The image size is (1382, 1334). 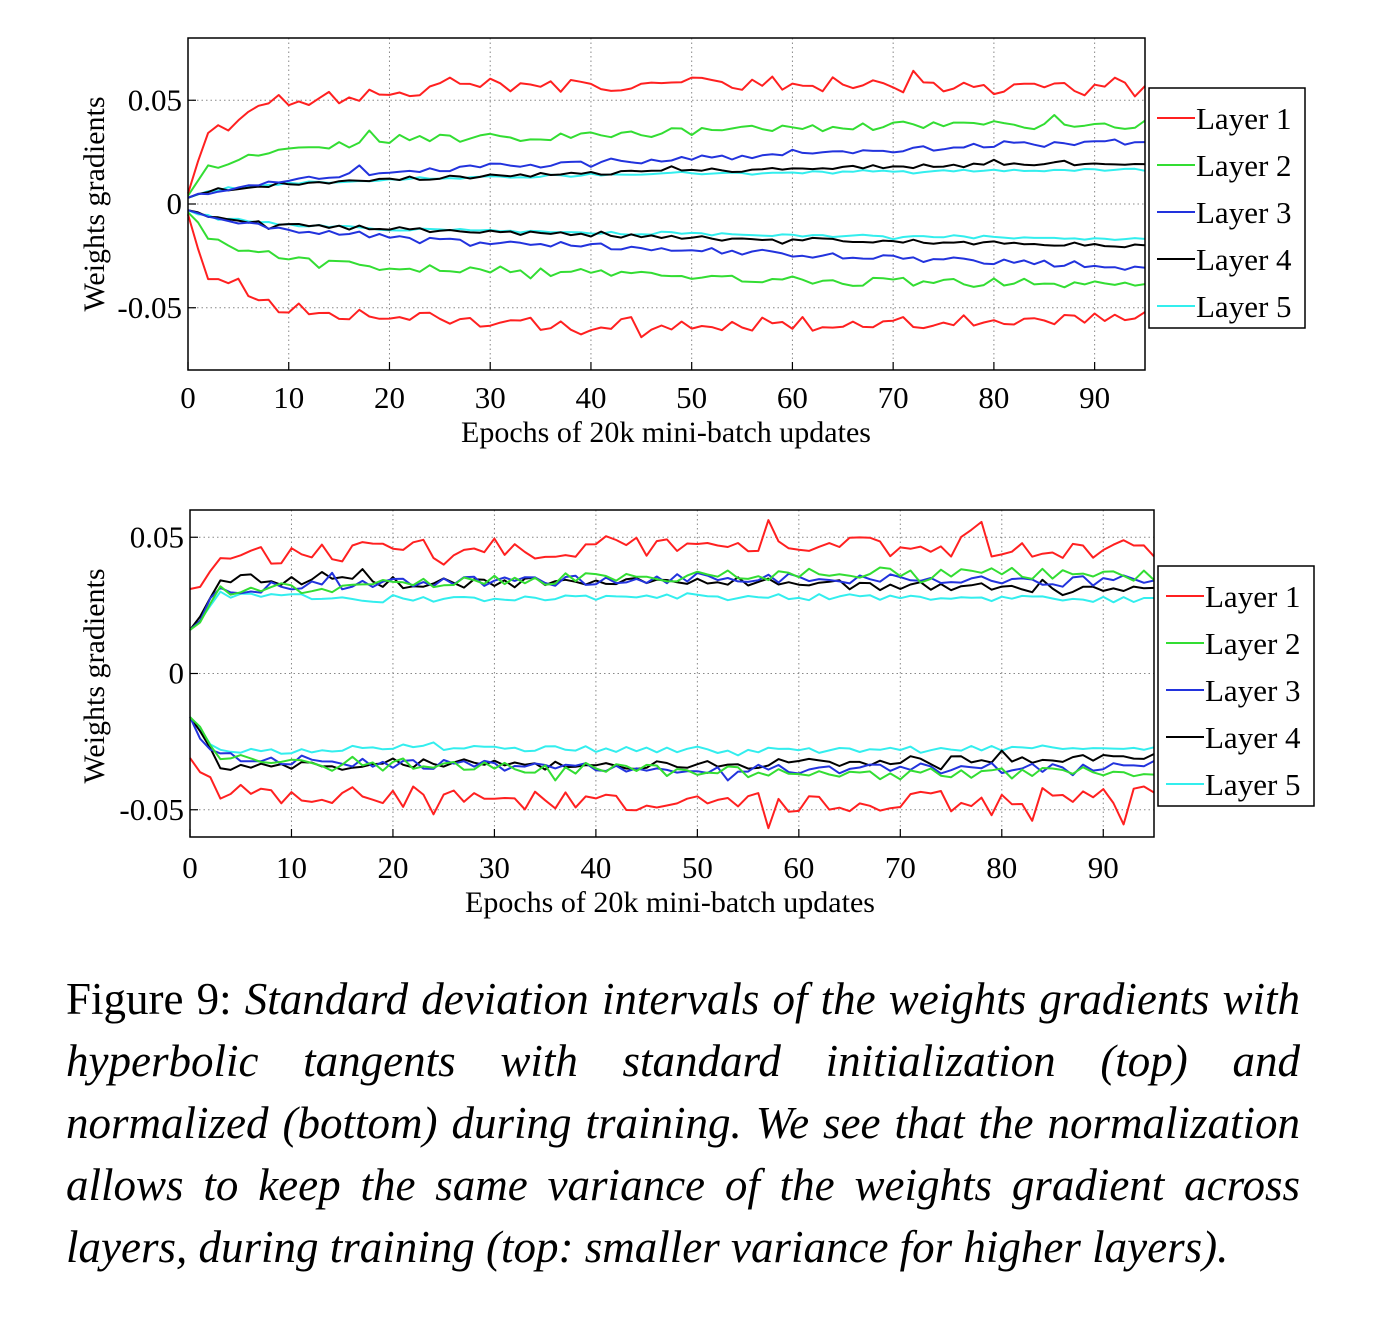 What do you see at coordinates (94, 203) in the screenshot?
I see `top-y-axis-label: Weights gradients` at bounding box center [94, 203].